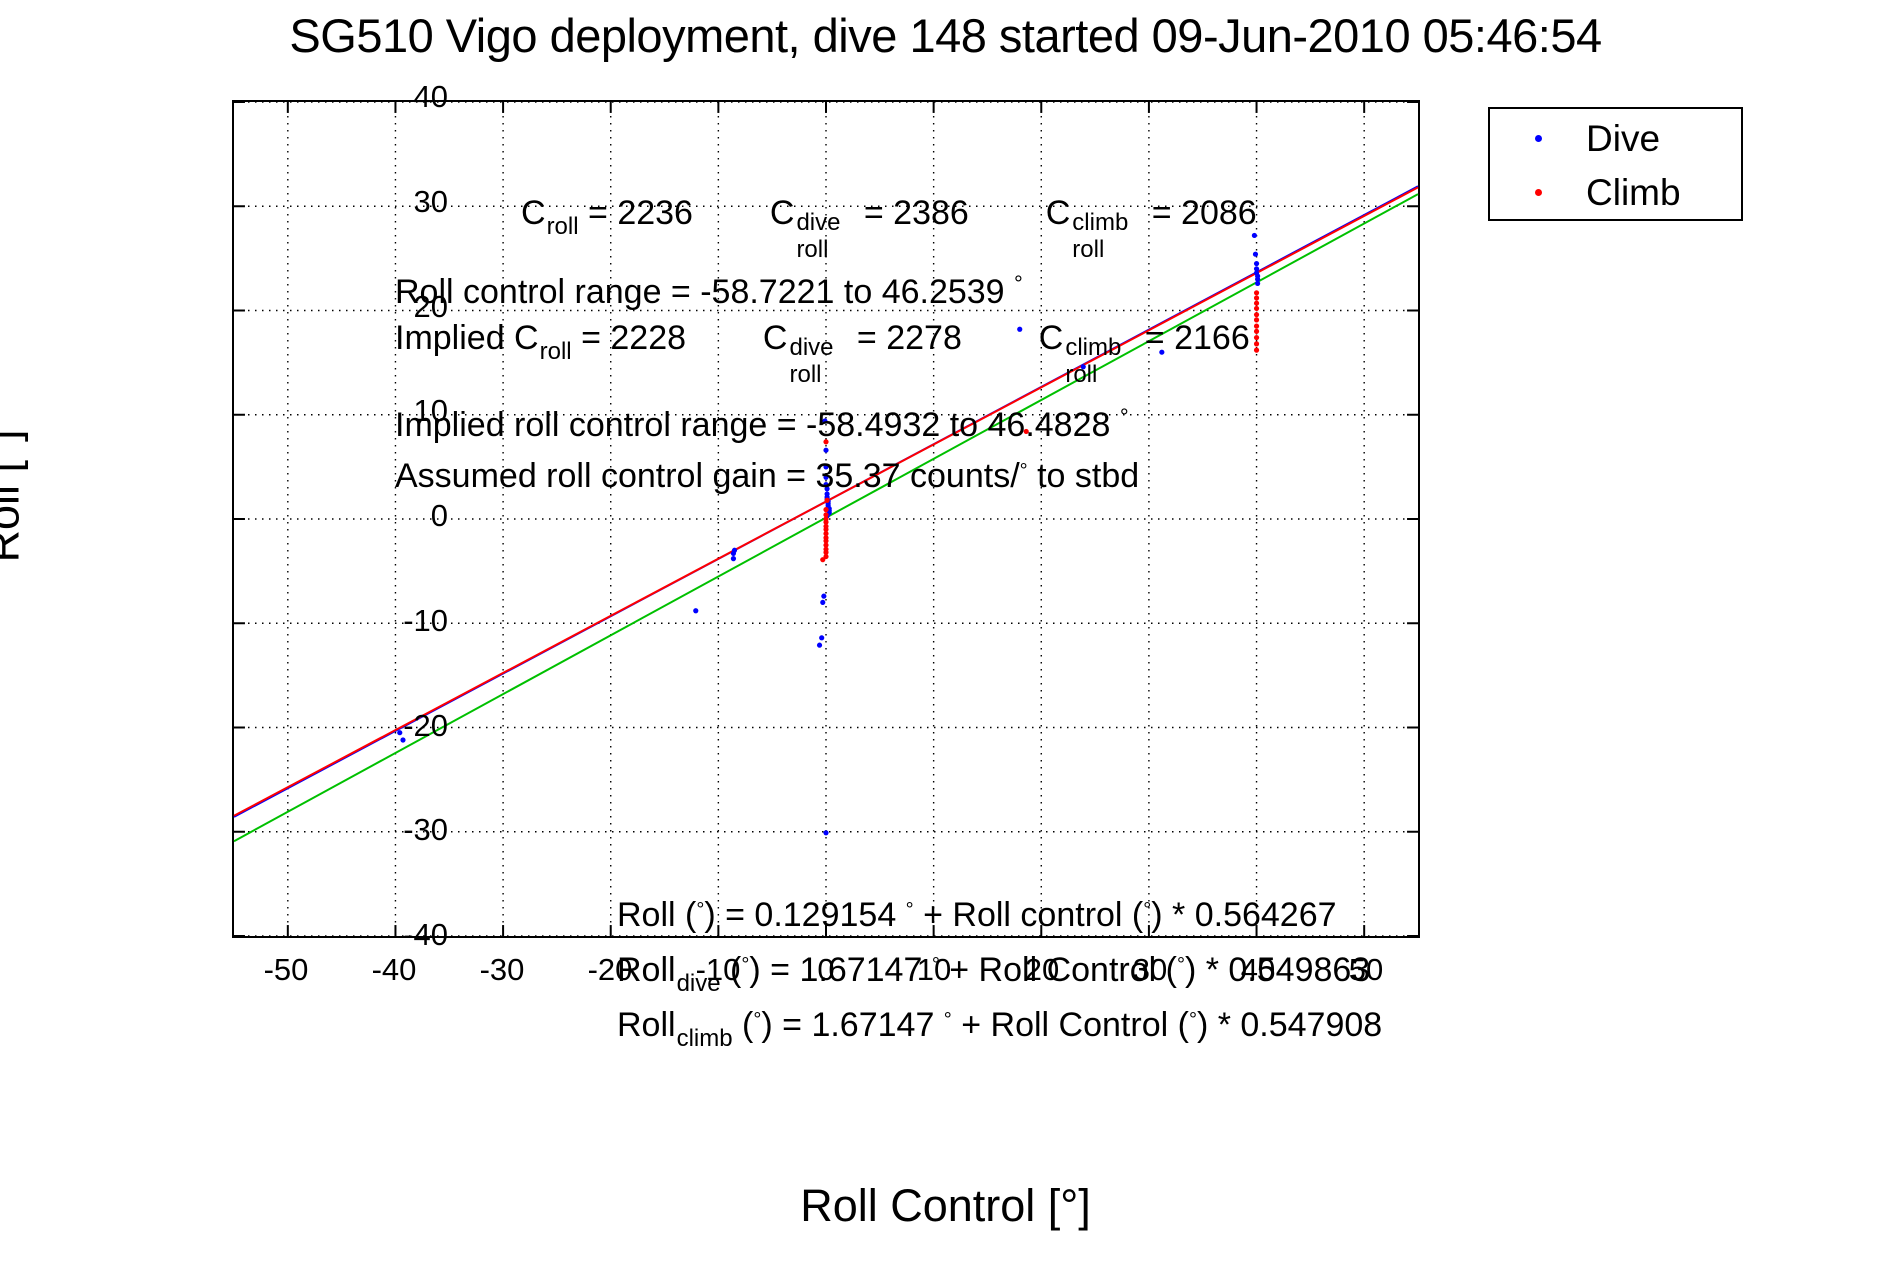 Image resolution: width=1891 pixels, height=1262 pixels. What do you see at coordinates (704, 1039) in the screenshot?
I see `equation-climb-subscript: climb` at bounding box center [704, 1039].